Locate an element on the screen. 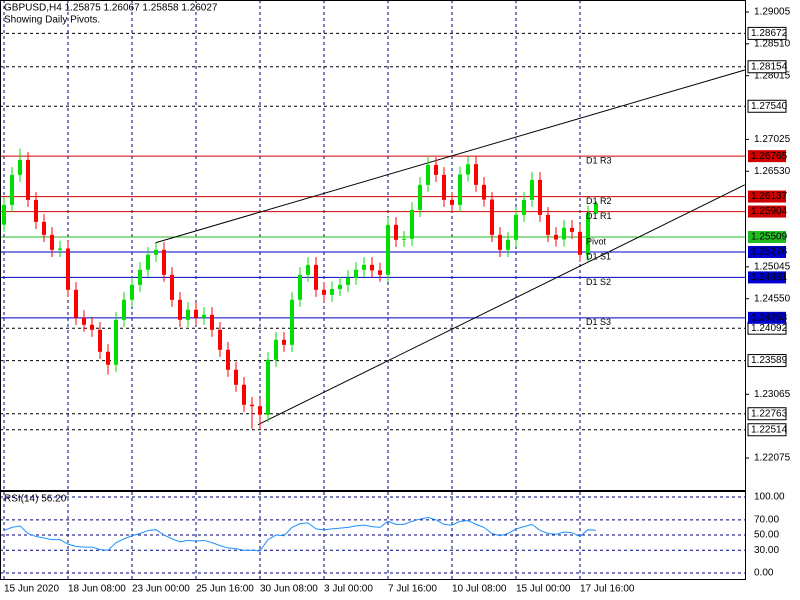 The image size is (800, 600). pivot-label: 1.25904 is located at coordinates (769, 211).